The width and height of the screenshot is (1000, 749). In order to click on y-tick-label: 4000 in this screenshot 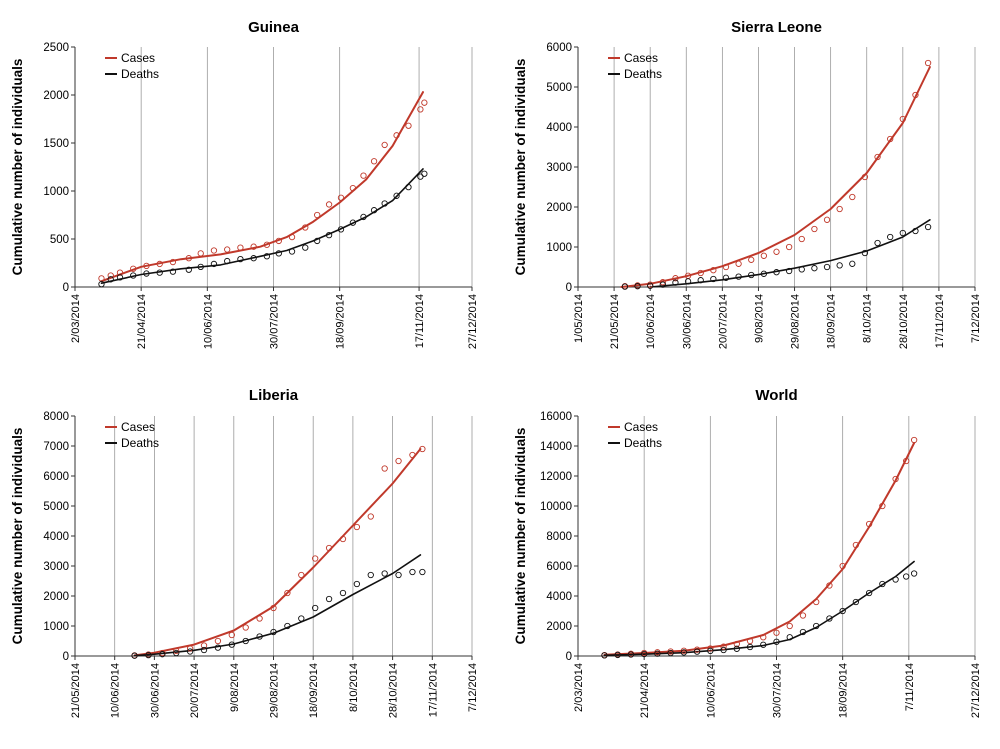, I will do `click(559, 597)`.